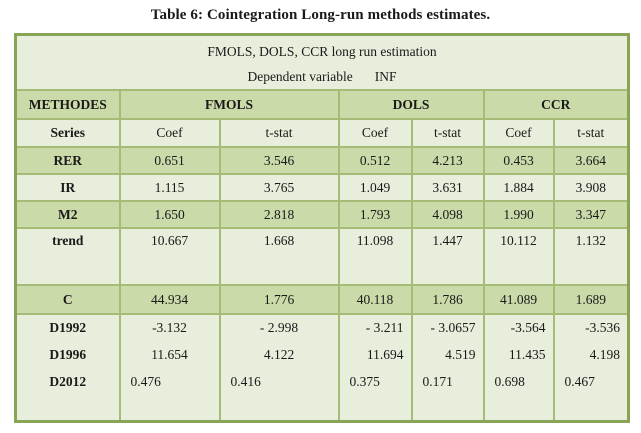  I want to click on value-cell: - 2.998, so click(279, 327).